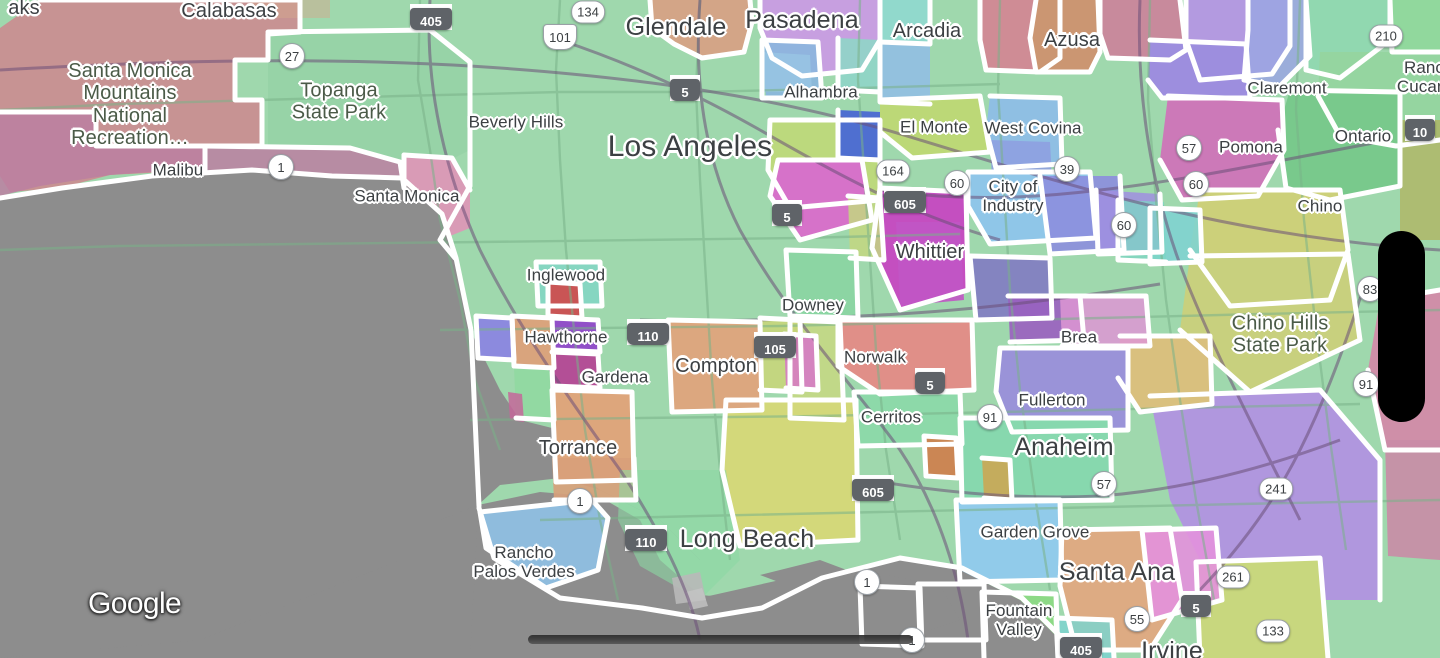 The image size is (1440, 658). What do you see at coordinates (715, 366) in the screenshot?
I see `district-compton` at bounding box center [715, 366].